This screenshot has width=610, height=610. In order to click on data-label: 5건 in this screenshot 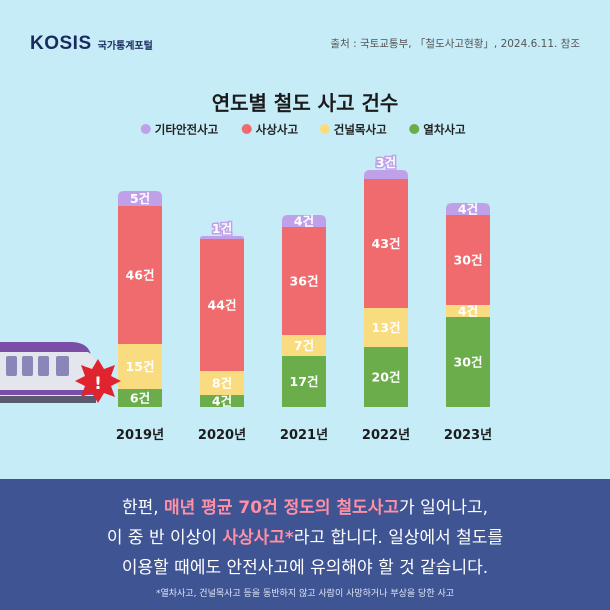, I will do `click(140, 198)`.